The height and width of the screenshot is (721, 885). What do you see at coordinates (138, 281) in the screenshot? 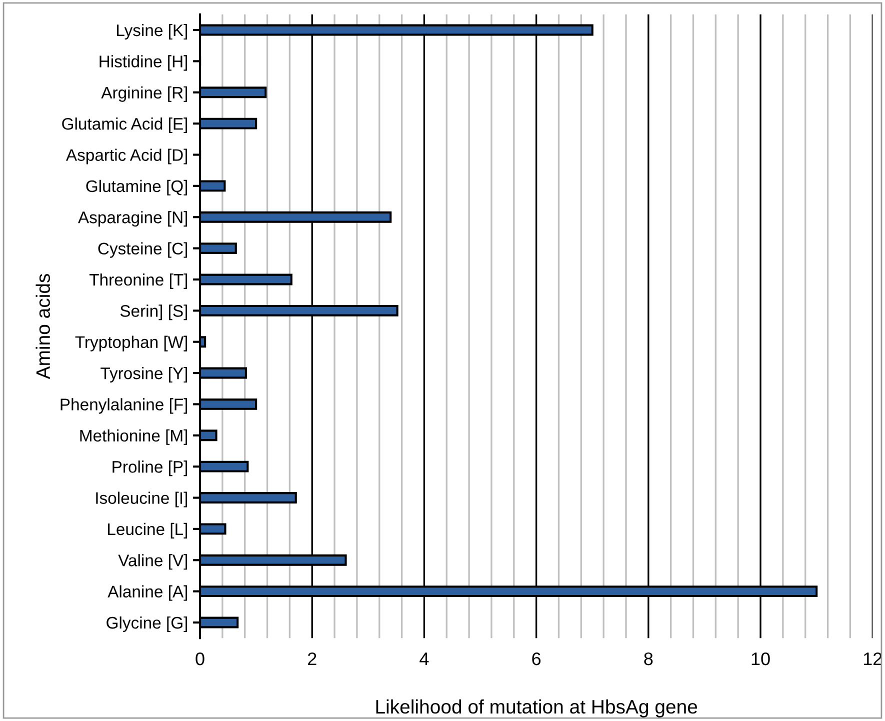
I see `y-tick-label: Threonine [T]` at bounding box center [138, 281].